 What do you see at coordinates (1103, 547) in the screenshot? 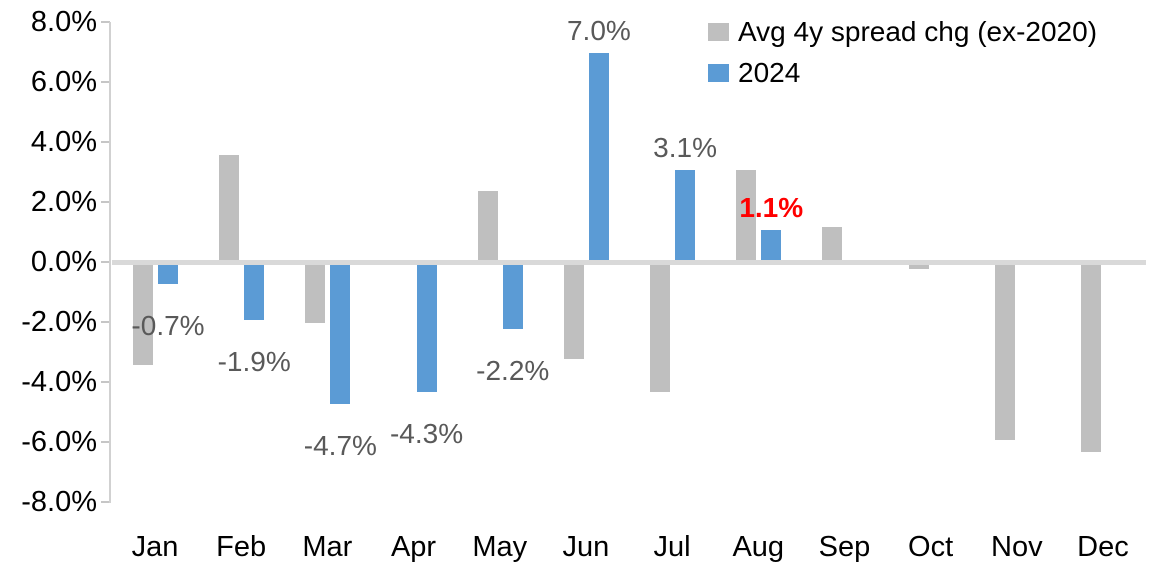
I see `x-axis-label-dec: Dec` at bounding box center [1103, 547].